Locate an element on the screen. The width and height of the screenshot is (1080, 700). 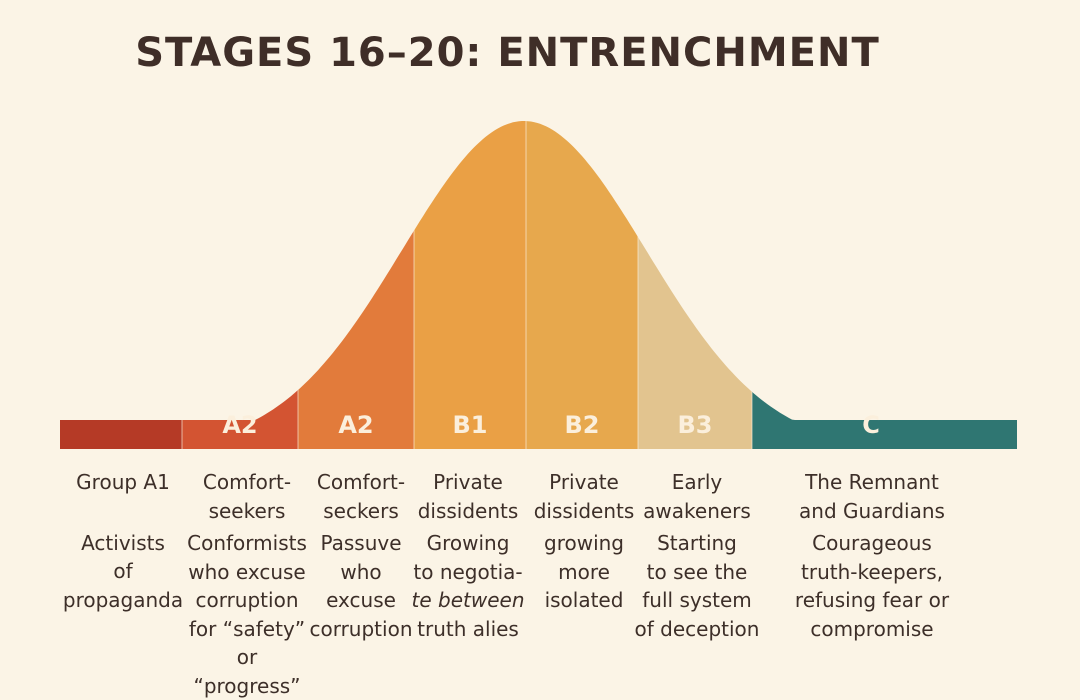
group-name-line: Group A1 is located at coordinates (123, 482).